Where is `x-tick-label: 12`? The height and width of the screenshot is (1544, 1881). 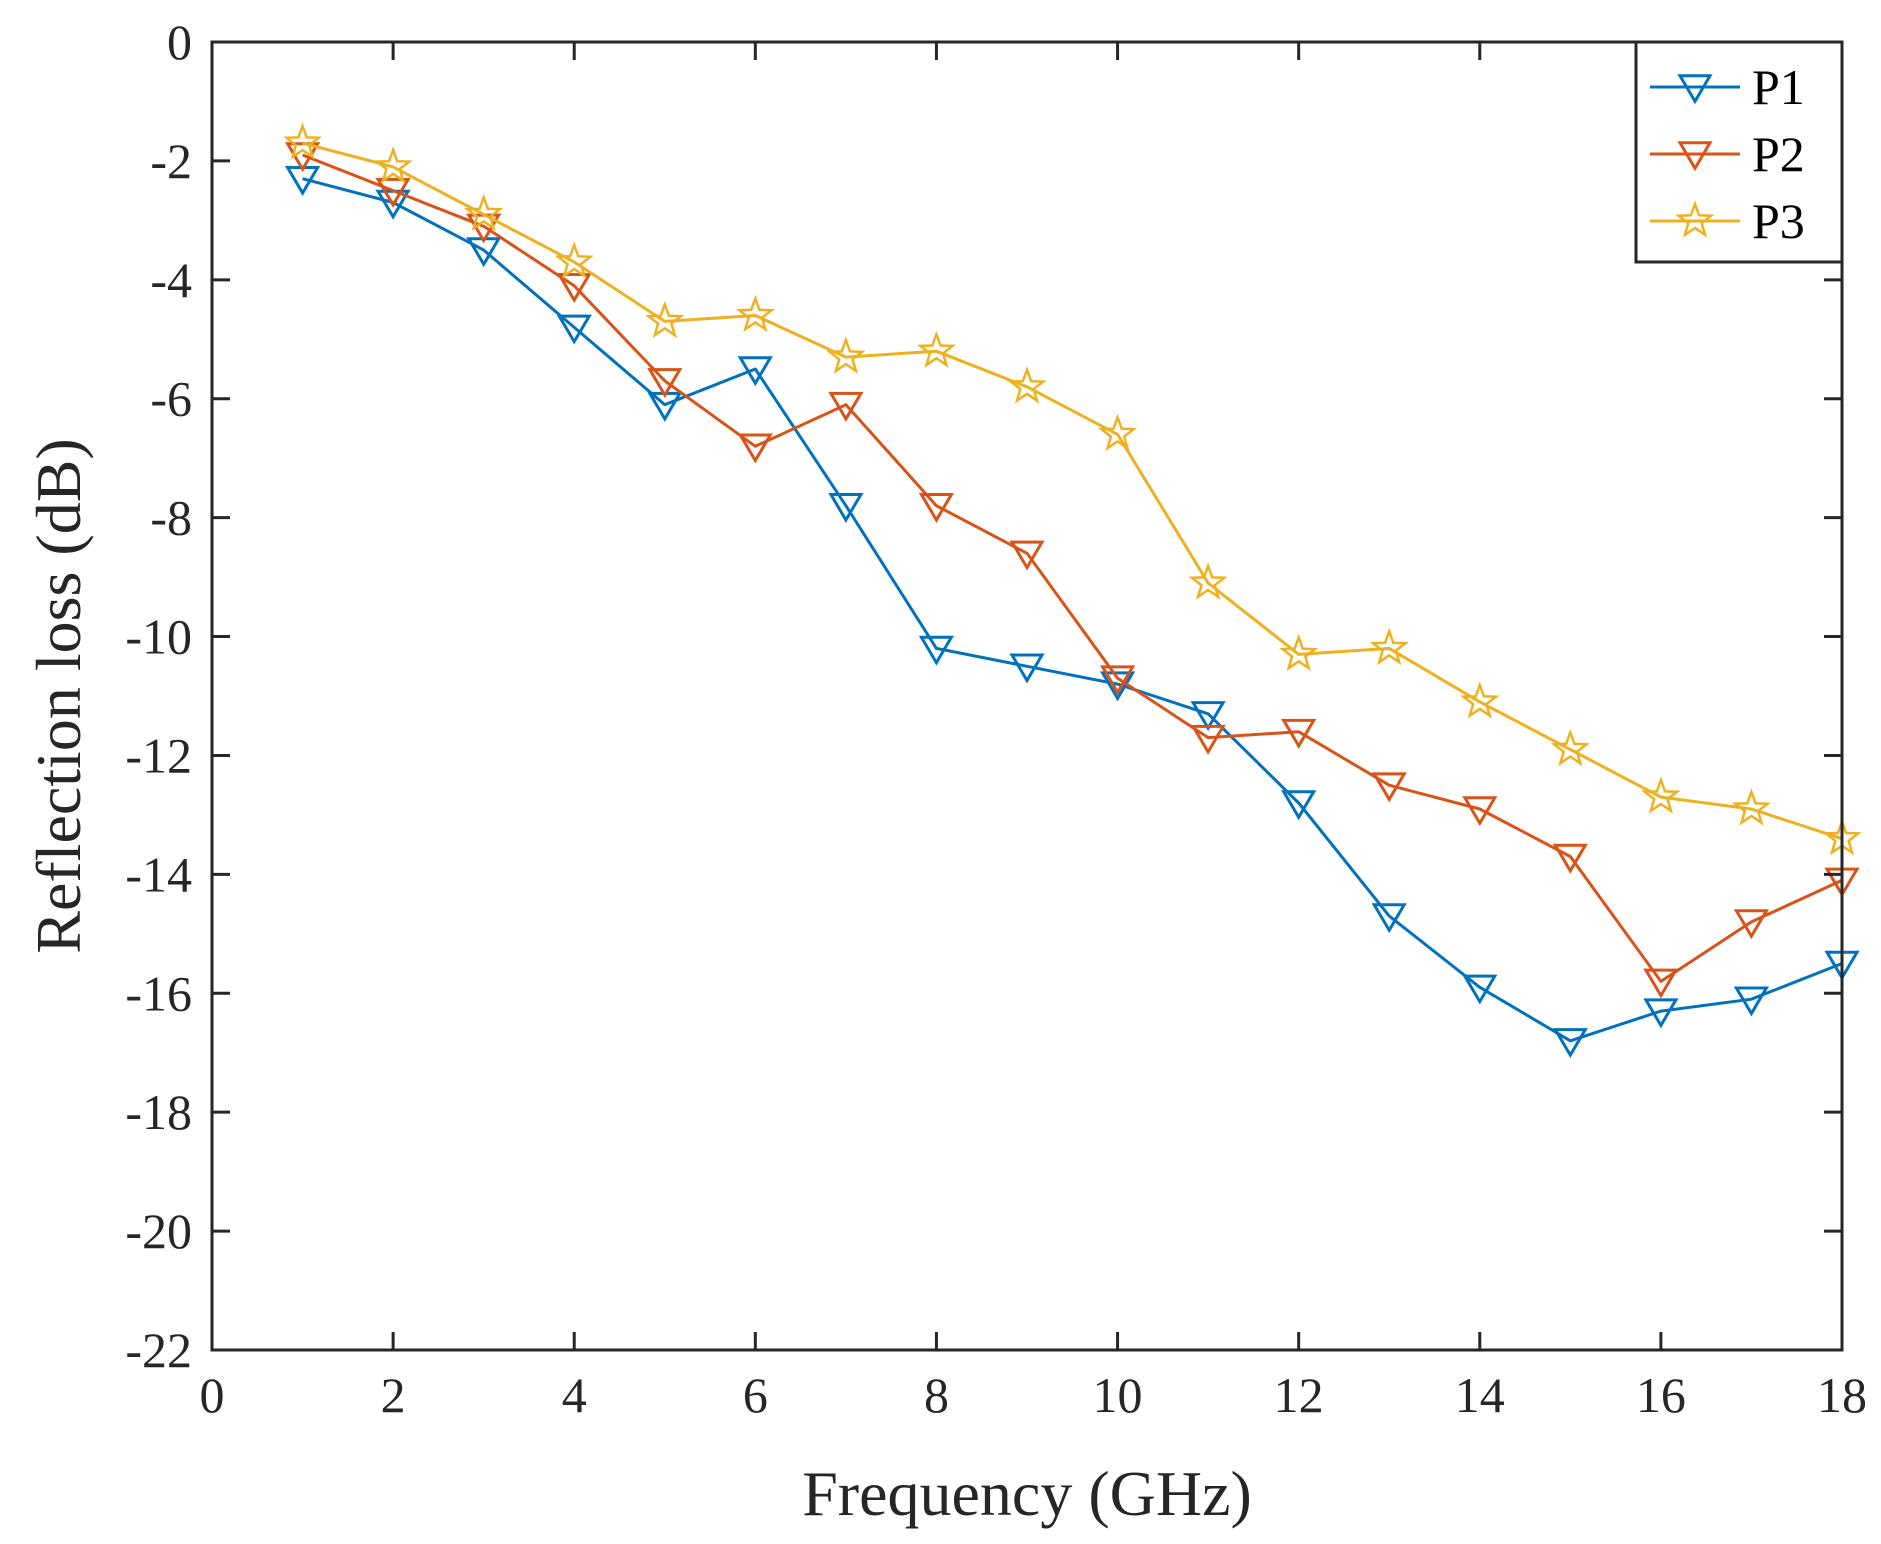
x-tick-label: 12 is located at coordinates (1299, 1395).